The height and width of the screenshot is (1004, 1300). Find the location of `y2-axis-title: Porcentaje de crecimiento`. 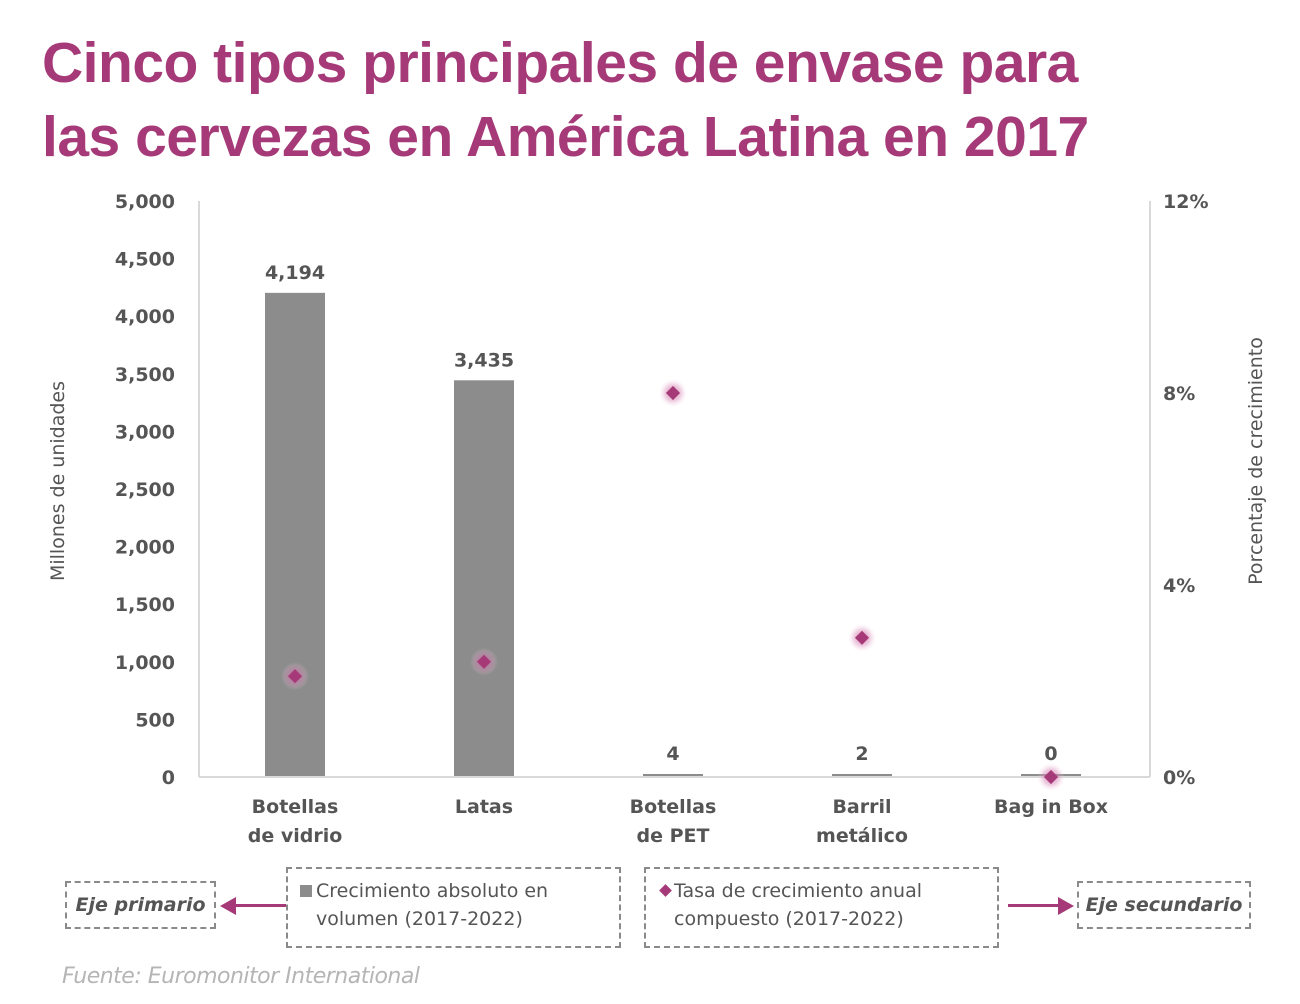

y2-axis-title: Porcentaje de crecimiento is located at coordinates (1256, 461).